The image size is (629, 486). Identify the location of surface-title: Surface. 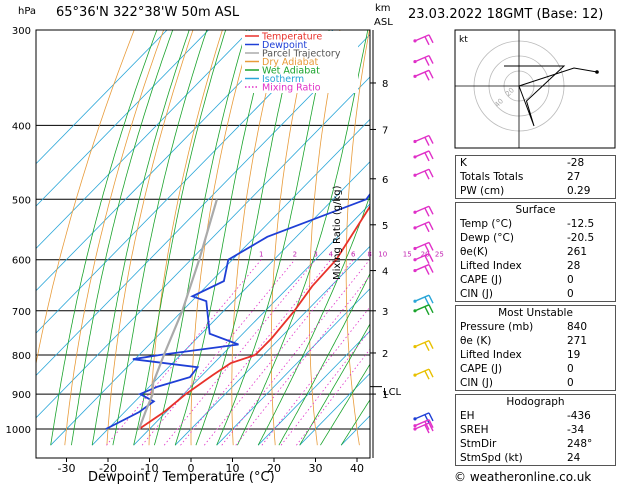
(535, 210).